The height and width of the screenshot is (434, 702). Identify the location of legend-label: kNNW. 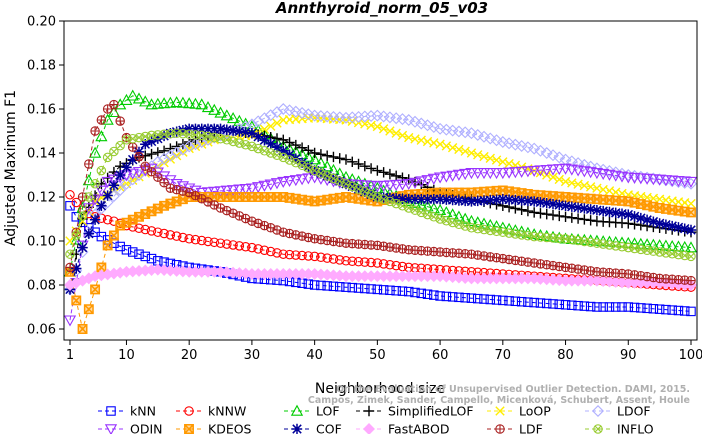
(227, 411).